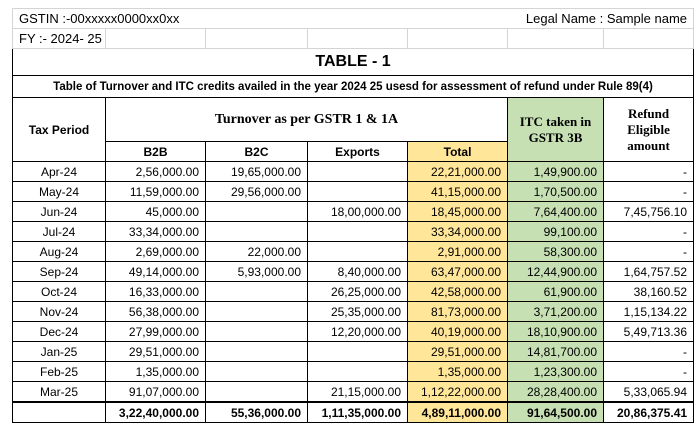 The width and height of the screenshot is (700, 427). I want to click on cell: 7,64,400.00, so click(556, 211).